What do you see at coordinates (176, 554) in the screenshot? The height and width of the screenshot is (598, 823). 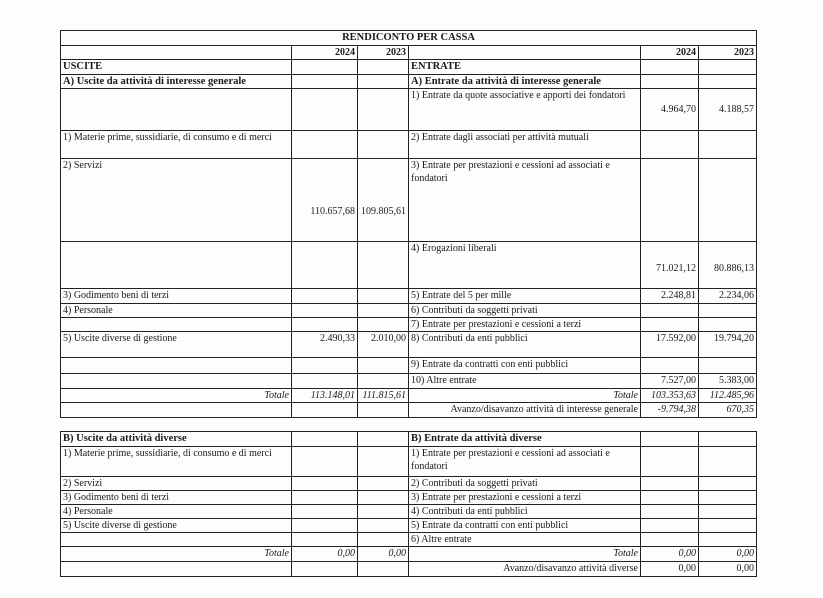 I see `uscite-label: Totale` at bounding box center [176, 554].